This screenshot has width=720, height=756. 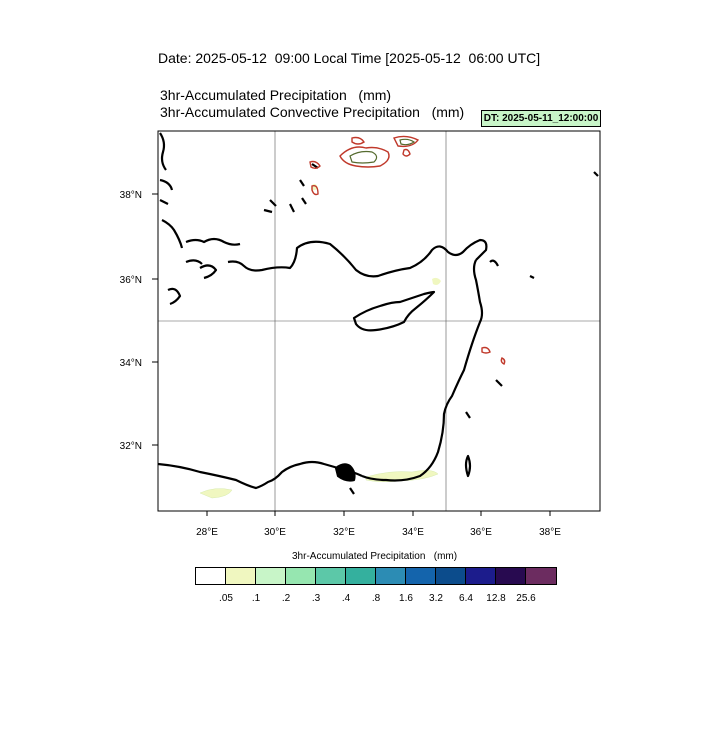 I want to click on lon-label-36: 36°E, so click(x=481, y=532).